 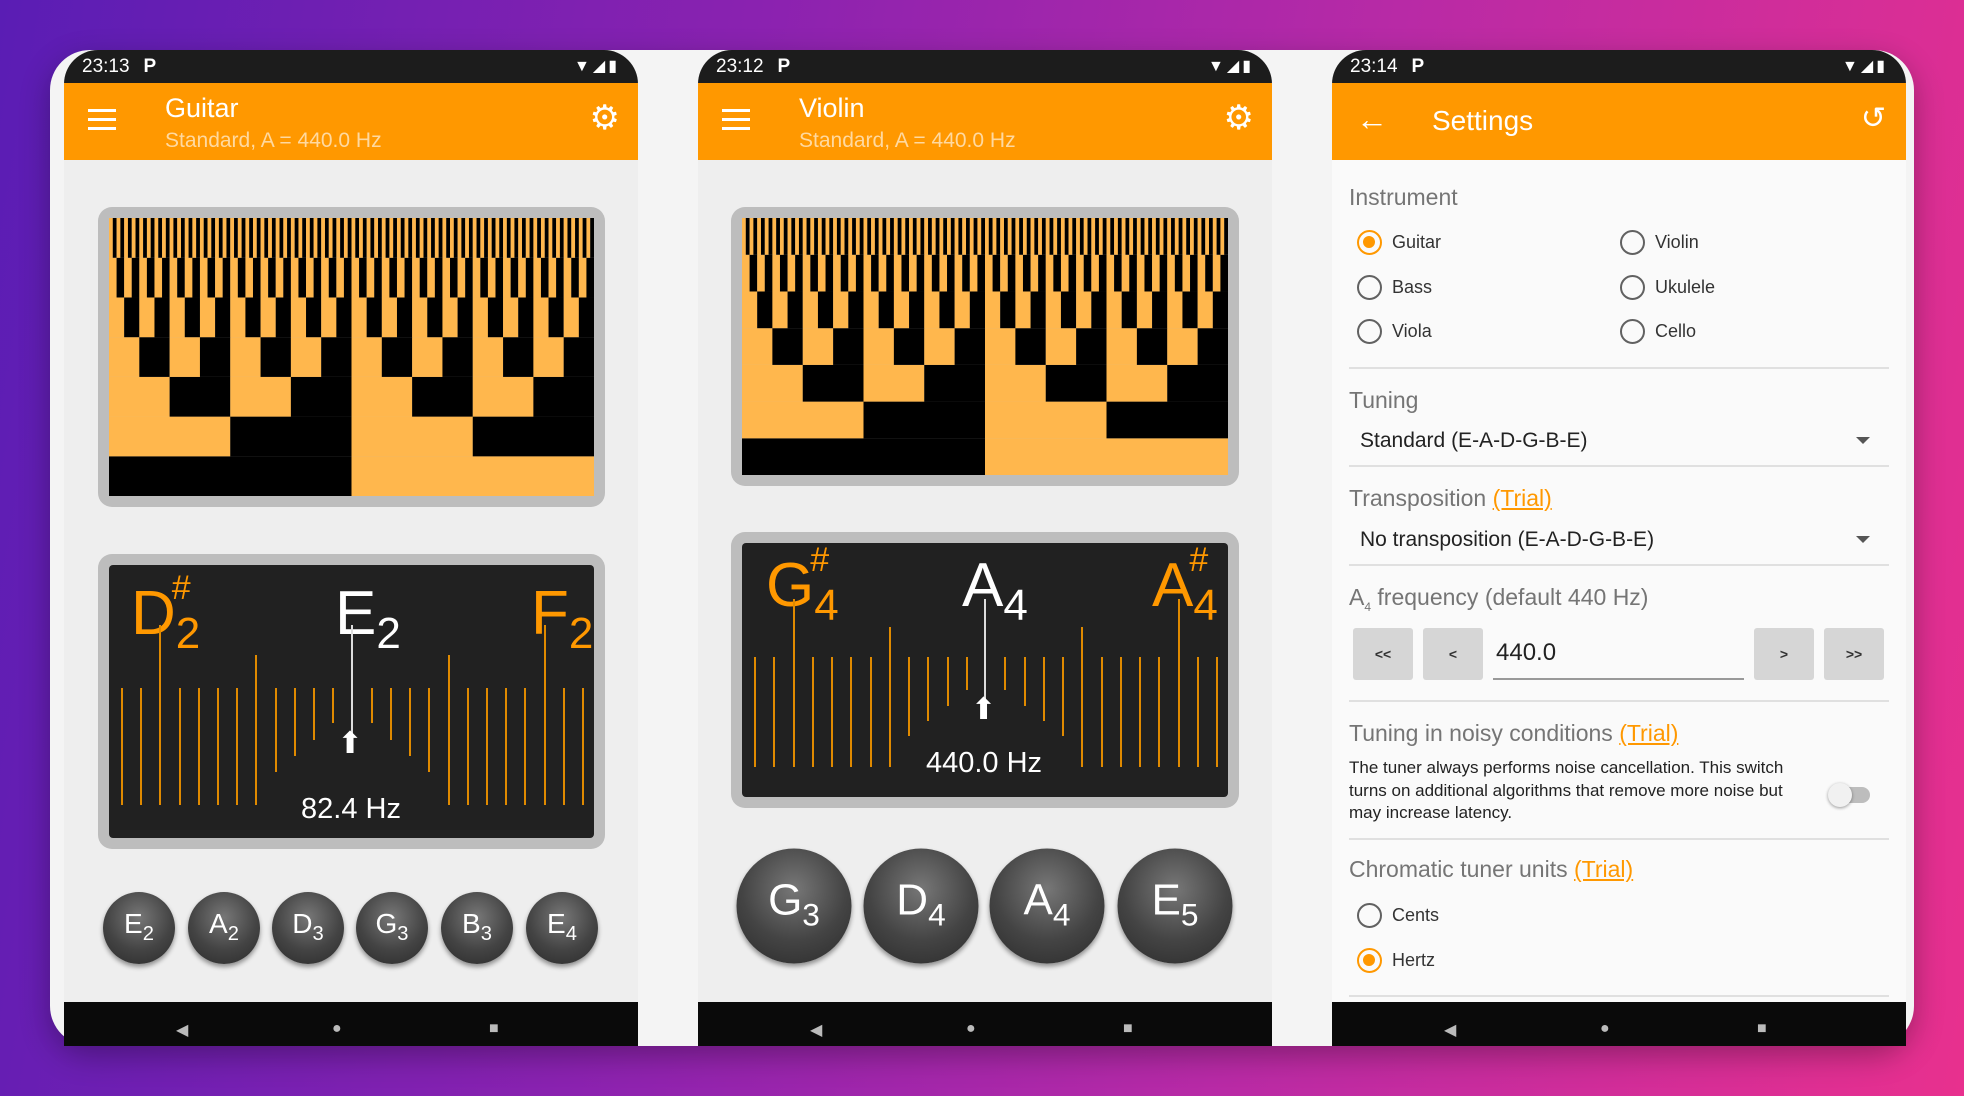 What do you see at coordinates (1849, 795) in the screenshot?
I see `noisy-toggle` at bounding box center [1849, 795].